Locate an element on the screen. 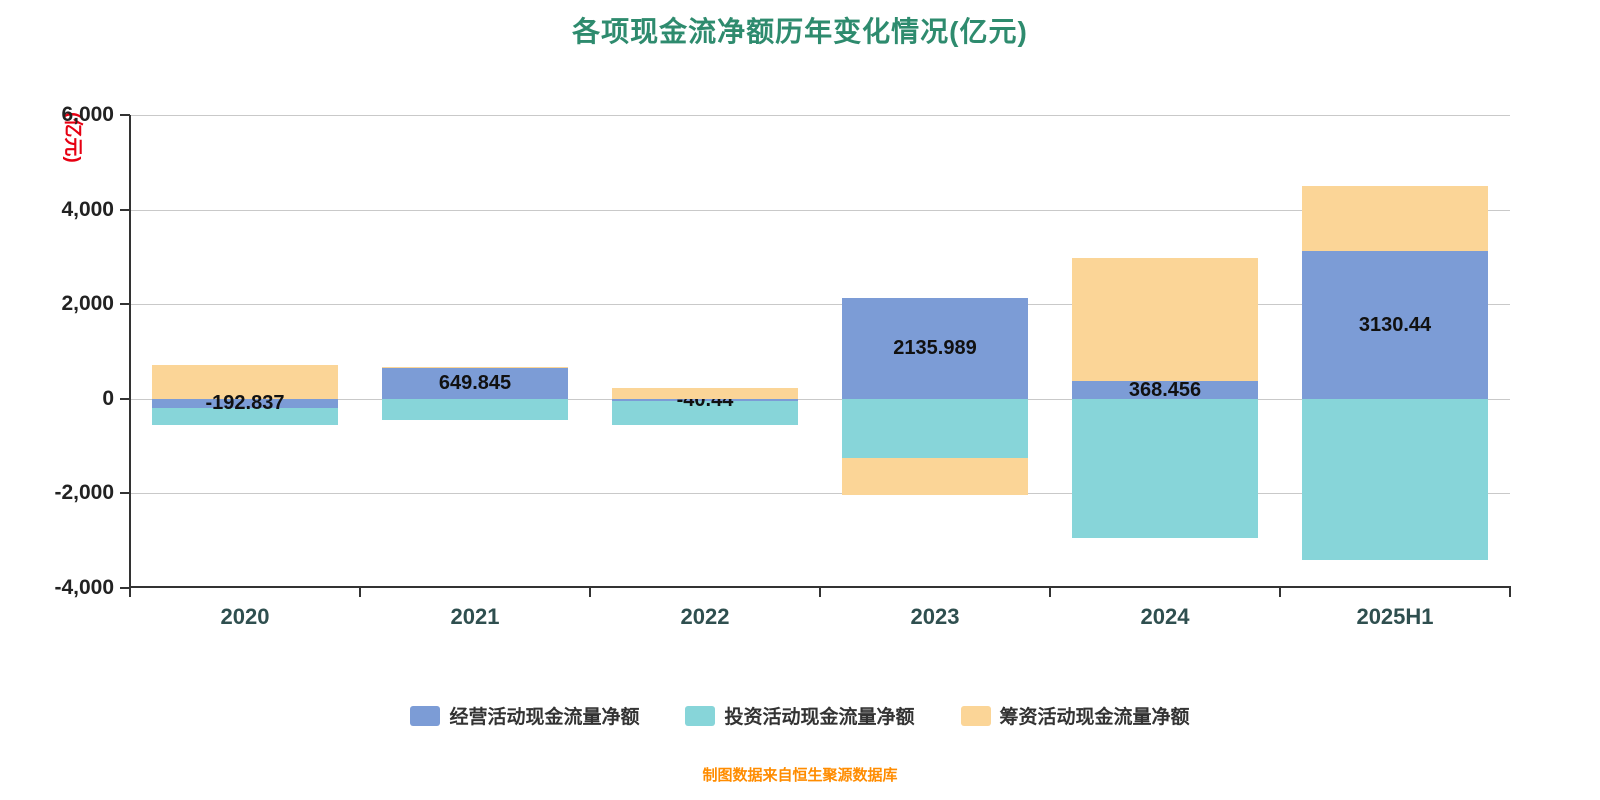  x-axis-label: 2024 is located at coordinates (1165, 616).